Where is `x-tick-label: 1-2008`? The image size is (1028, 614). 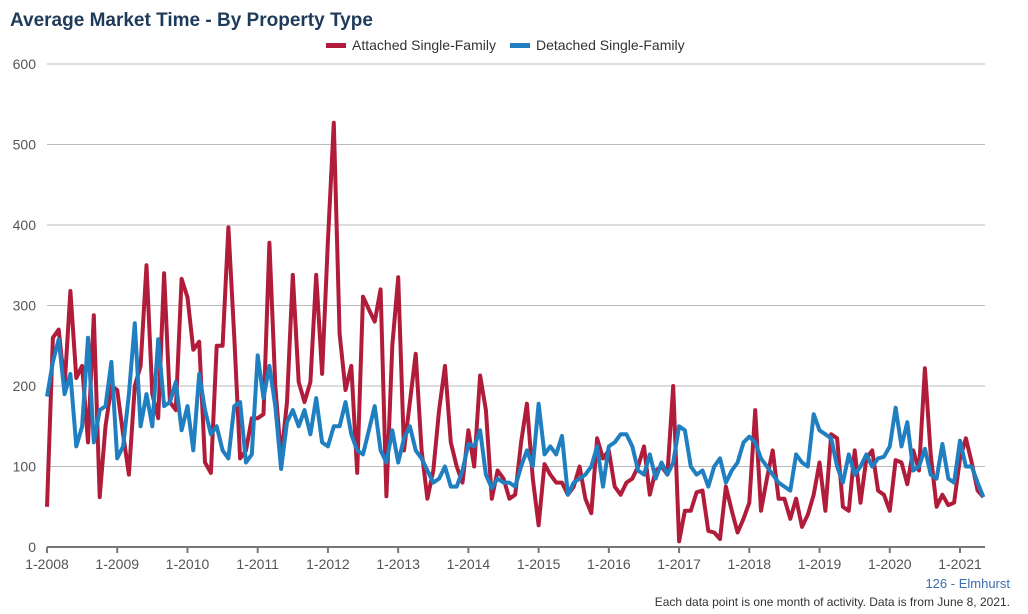 x-tick-label: 1-2008 is located at coordinates (47, 564).